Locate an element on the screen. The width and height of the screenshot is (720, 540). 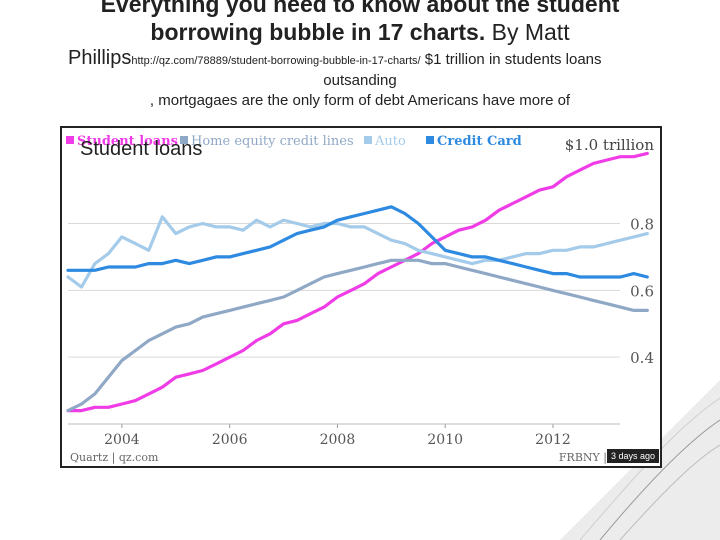
legend-label-1: Home equity credit lines is located at coordinates (272, 141).